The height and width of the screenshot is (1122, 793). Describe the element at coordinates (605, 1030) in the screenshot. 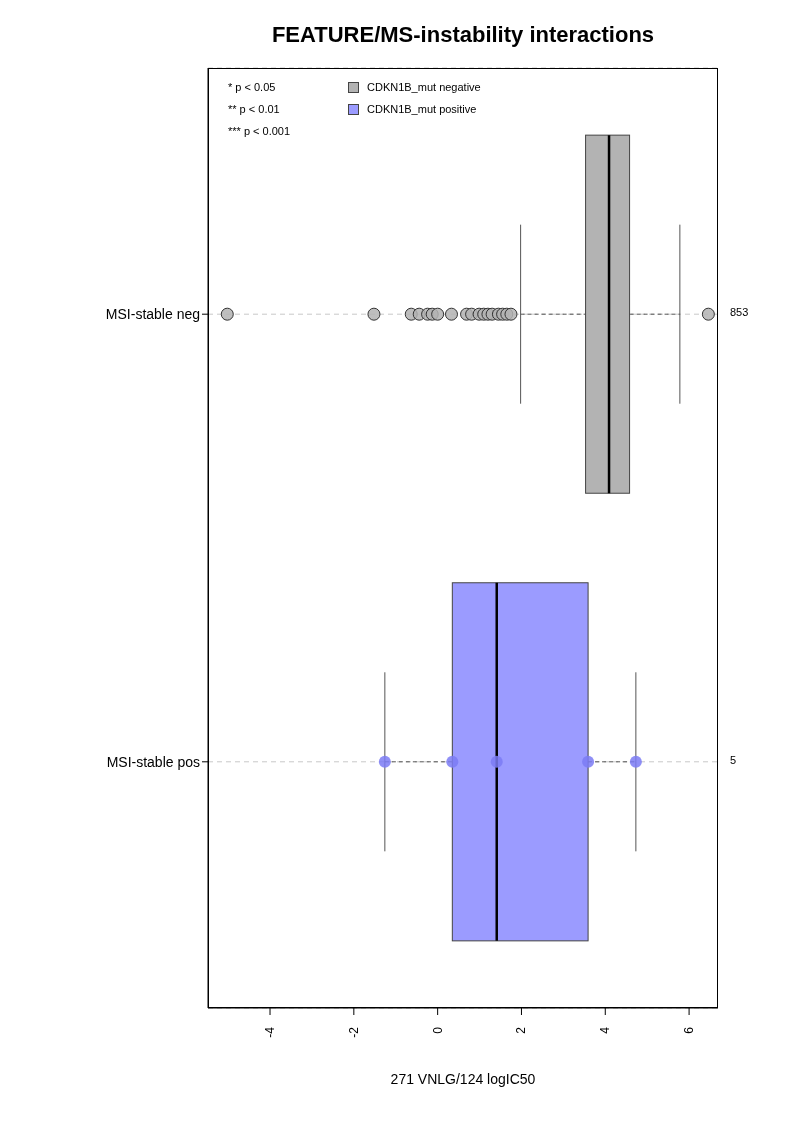

I see `x-tick-label: 4` at that location.